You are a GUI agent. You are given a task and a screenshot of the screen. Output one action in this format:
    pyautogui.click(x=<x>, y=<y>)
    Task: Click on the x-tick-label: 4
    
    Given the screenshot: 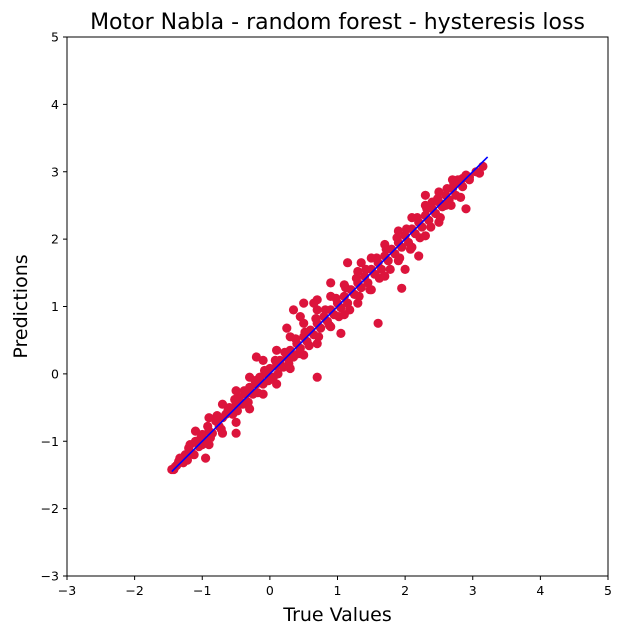 What is the action you would take?
    pyautogui.click(x=540, y=590)
    